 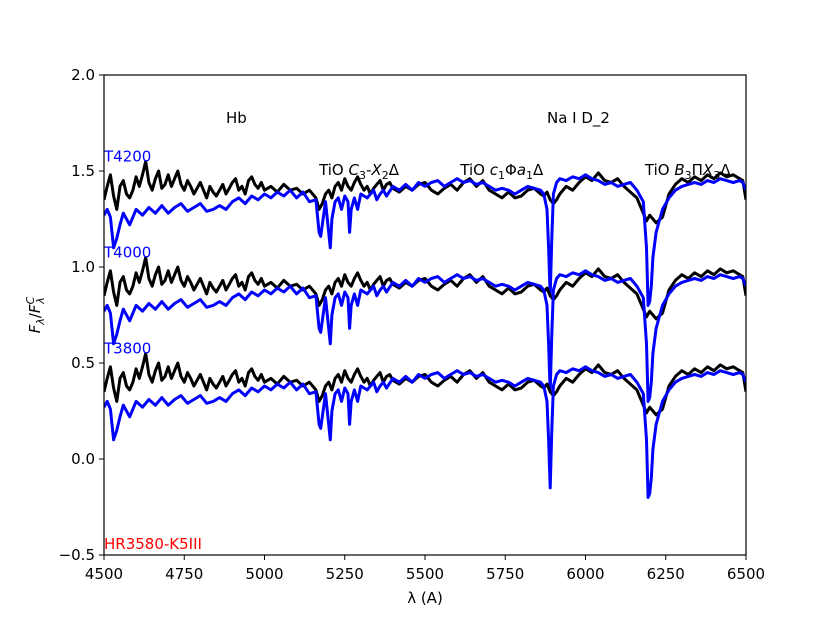 What do you see at coordinates (83, 171) in the screenshot?
I see `y-tick-label: 1.5` at bounding box center [83, 171].